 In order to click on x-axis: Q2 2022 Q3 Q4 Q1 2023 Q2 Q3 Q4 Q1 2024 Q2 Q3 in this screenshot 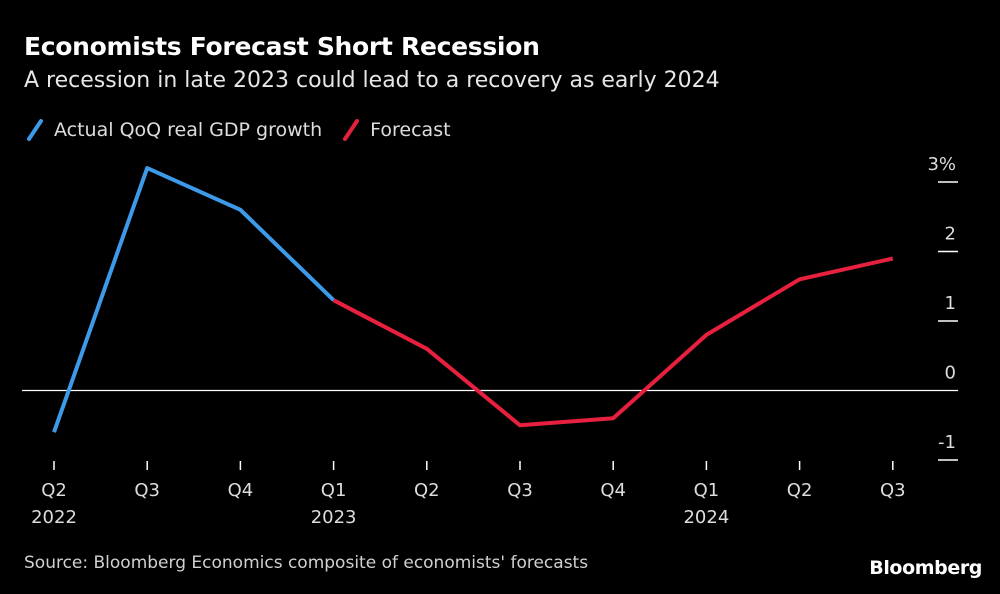, I will do `click(468, 494)`.